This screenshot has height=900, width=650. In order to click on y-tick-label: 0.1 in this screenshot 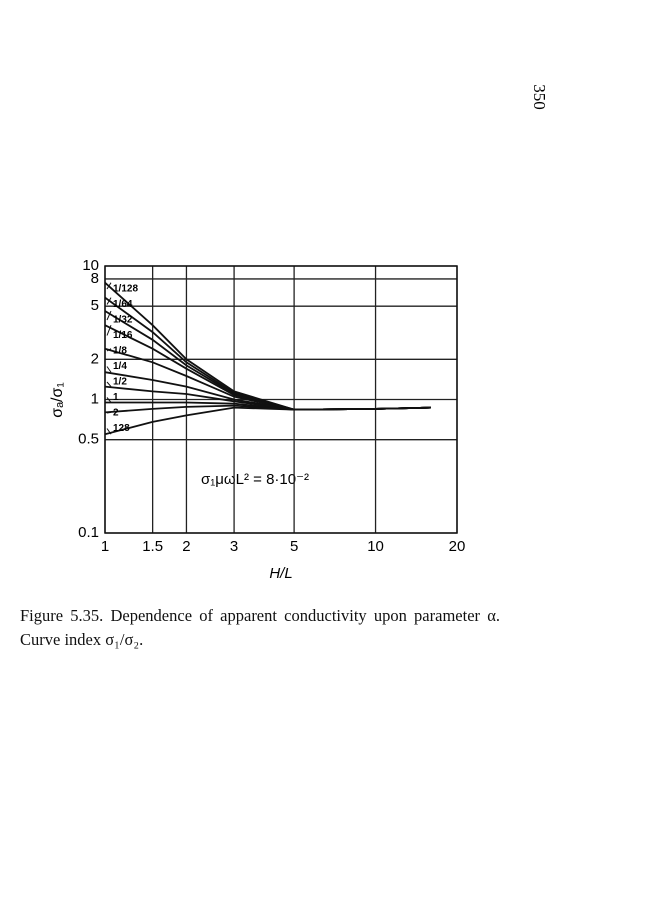, I will do `click(88, 532)`.